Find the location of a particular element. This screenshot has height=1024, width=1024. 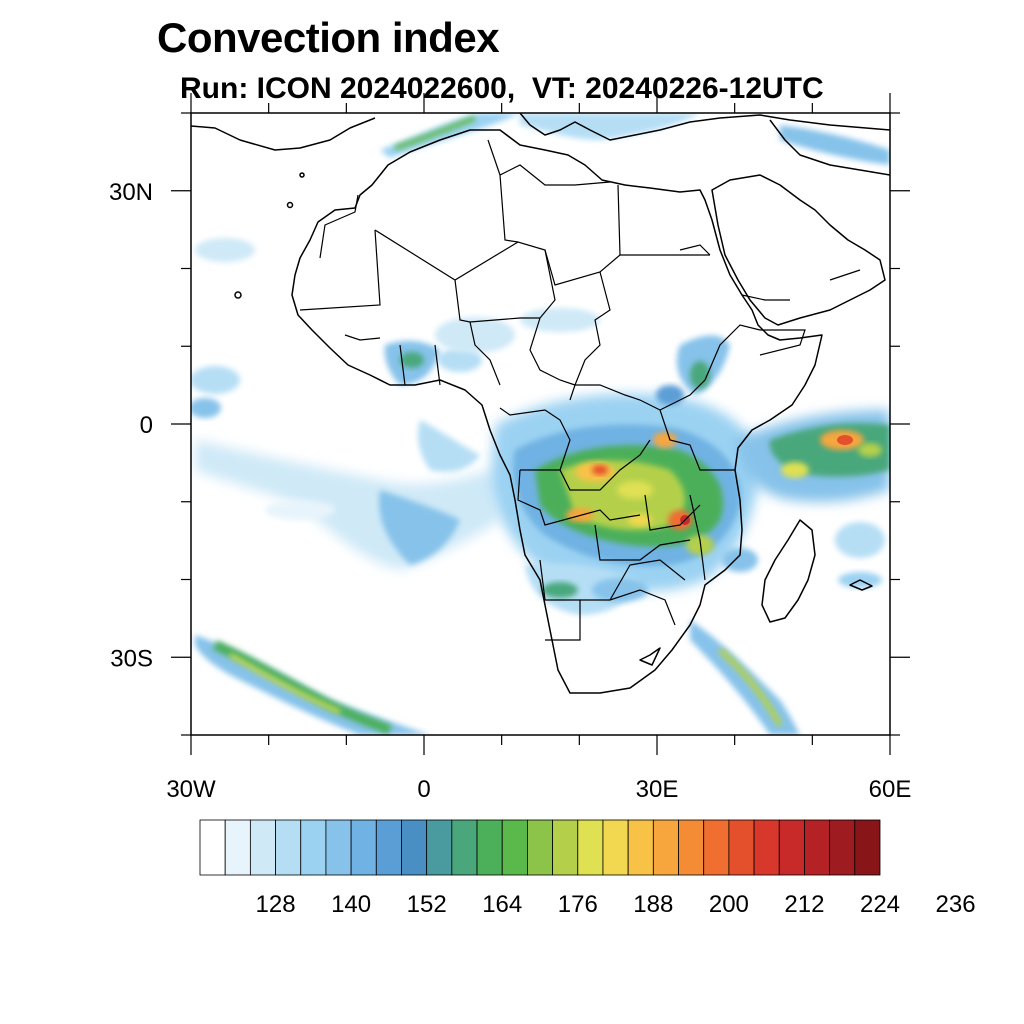

colorbar is located at coordinates (540, 847).